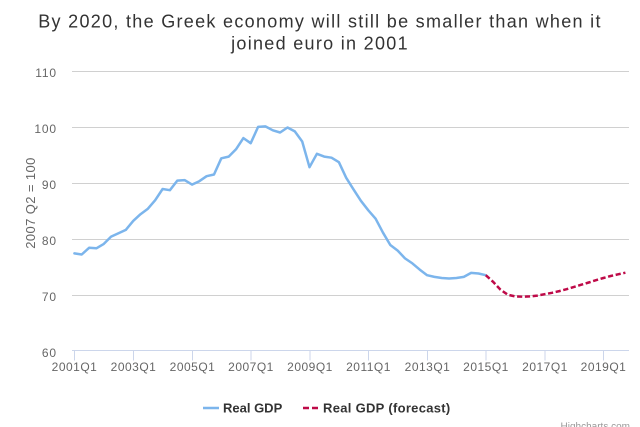  What do you see at coordinates (193, 367) in the screenshot?
I see `svg-text: 2005Q1` at bounding box center [193, 367].